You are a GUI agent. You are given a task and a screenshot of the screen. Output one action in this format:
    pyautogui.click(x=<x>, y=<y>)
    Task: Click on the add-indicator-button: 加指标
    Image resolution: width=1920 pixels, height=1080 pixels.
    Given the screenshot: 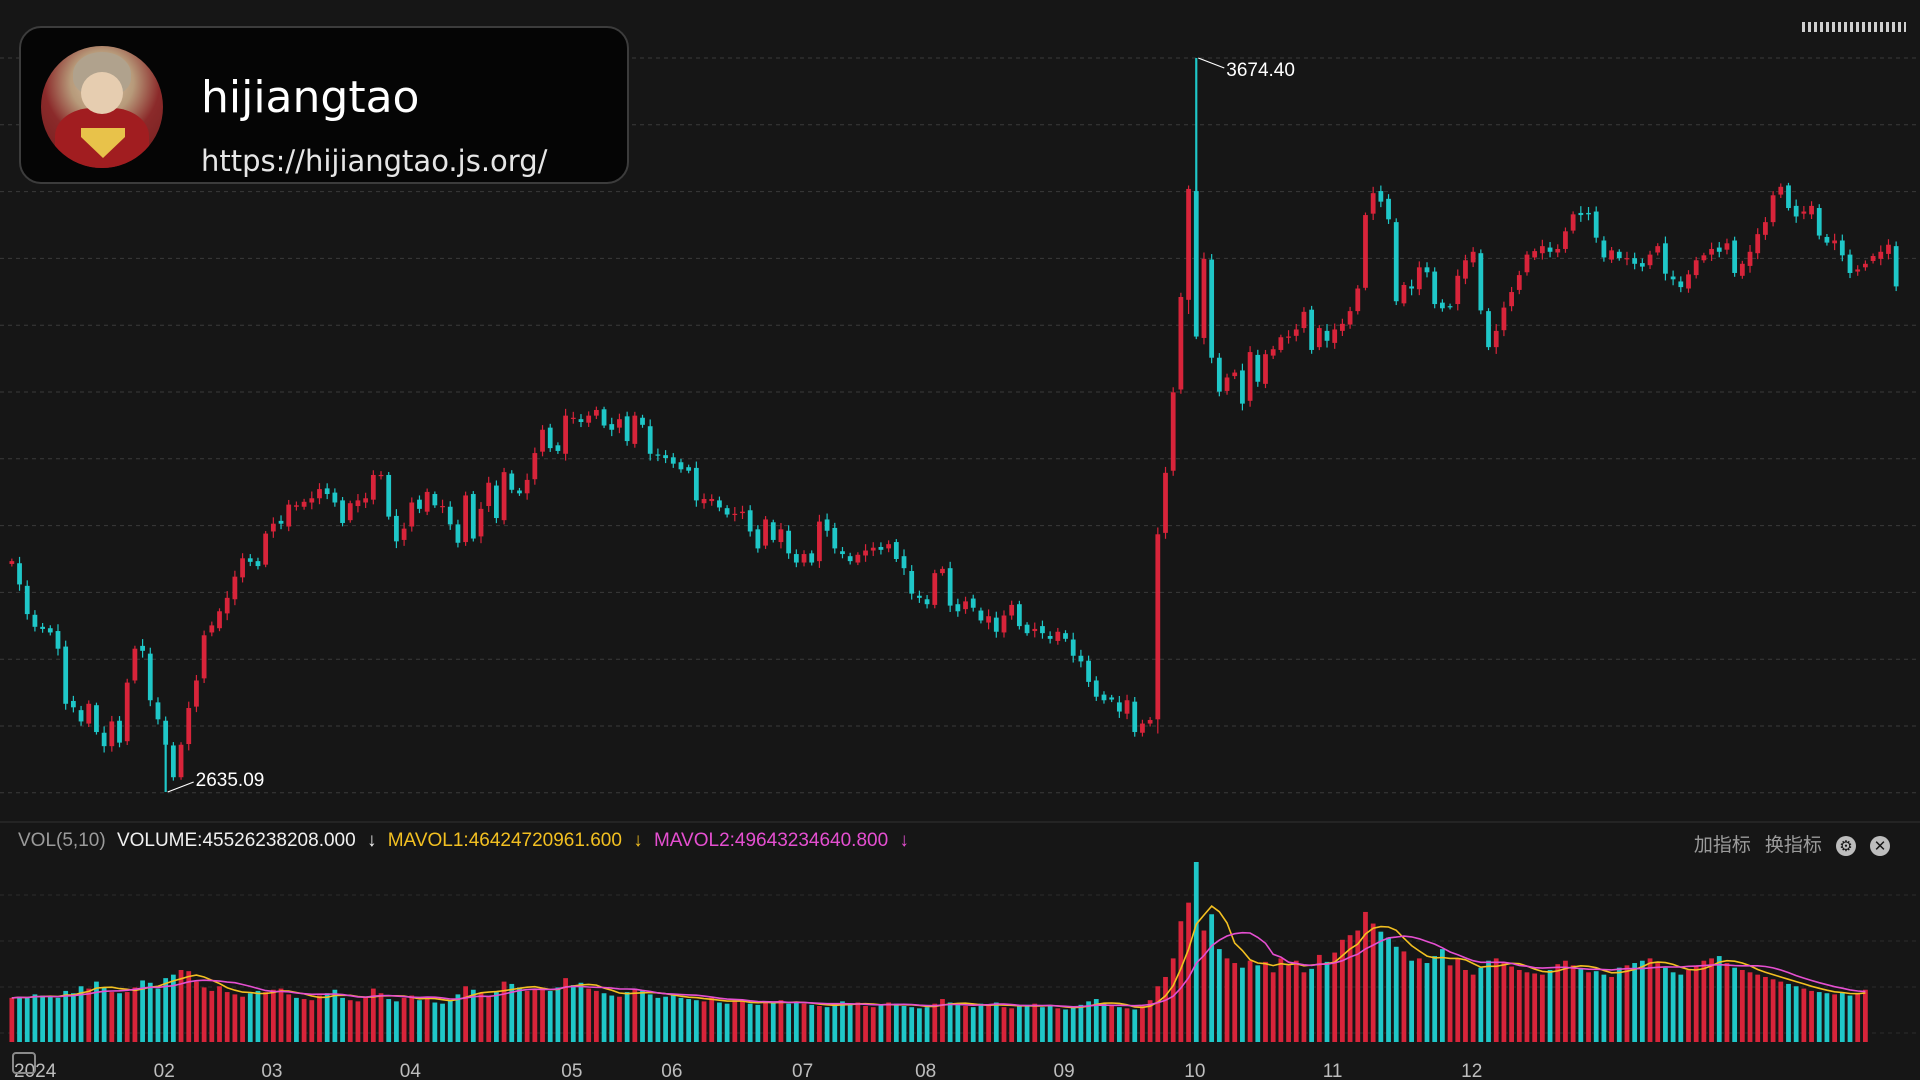 What is the action you would take?
    pyautogui.click(x=1722, y=845)
    